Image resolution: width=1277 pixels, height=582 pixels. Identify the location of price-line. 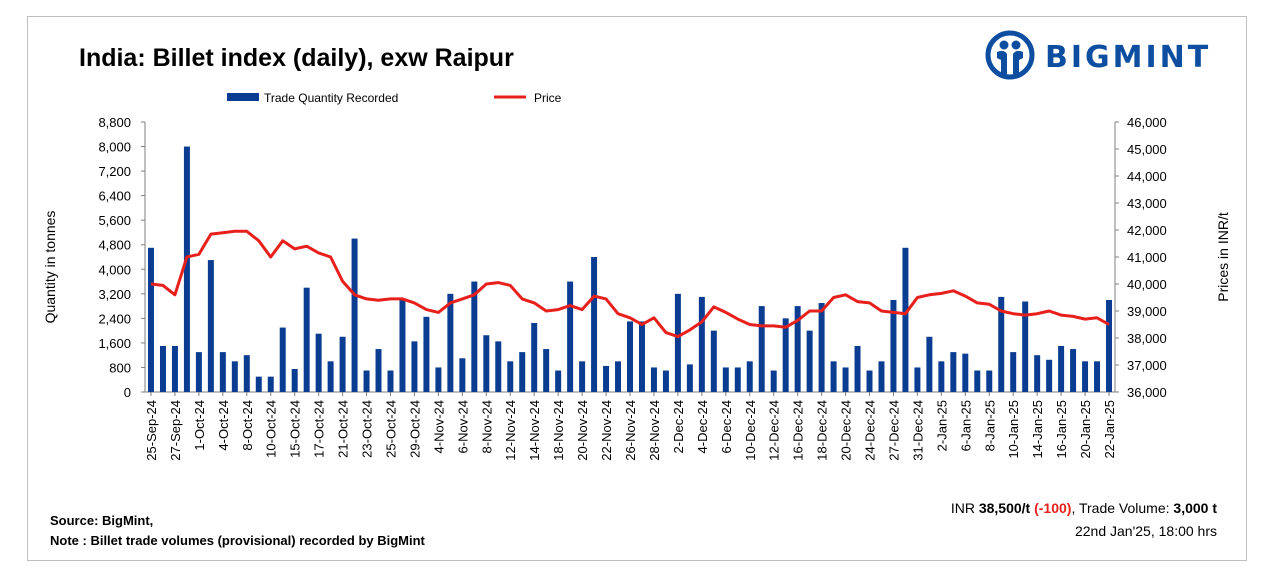
(630, 284).